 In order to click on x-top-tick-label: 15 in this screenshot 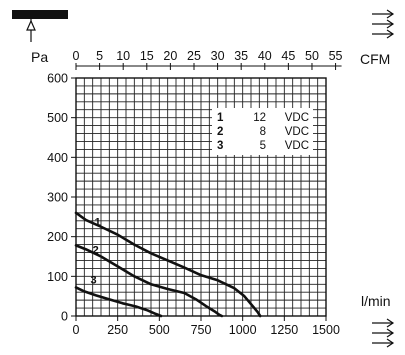, I will do `click(147, 56)`.